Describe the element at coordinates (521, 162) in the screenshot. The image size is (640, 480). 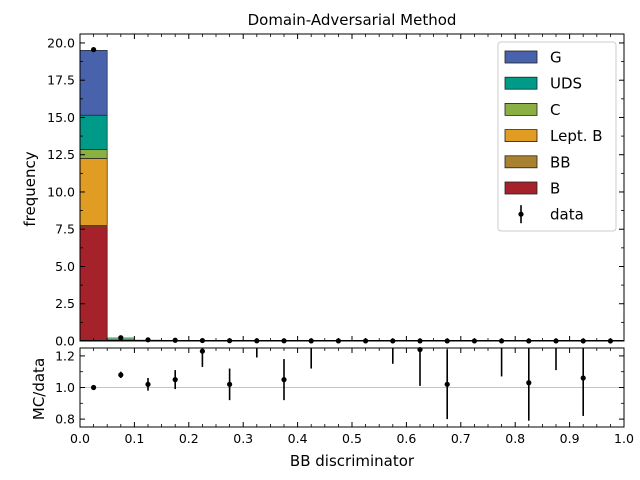
I see `legend-swatch-bb` at that location.